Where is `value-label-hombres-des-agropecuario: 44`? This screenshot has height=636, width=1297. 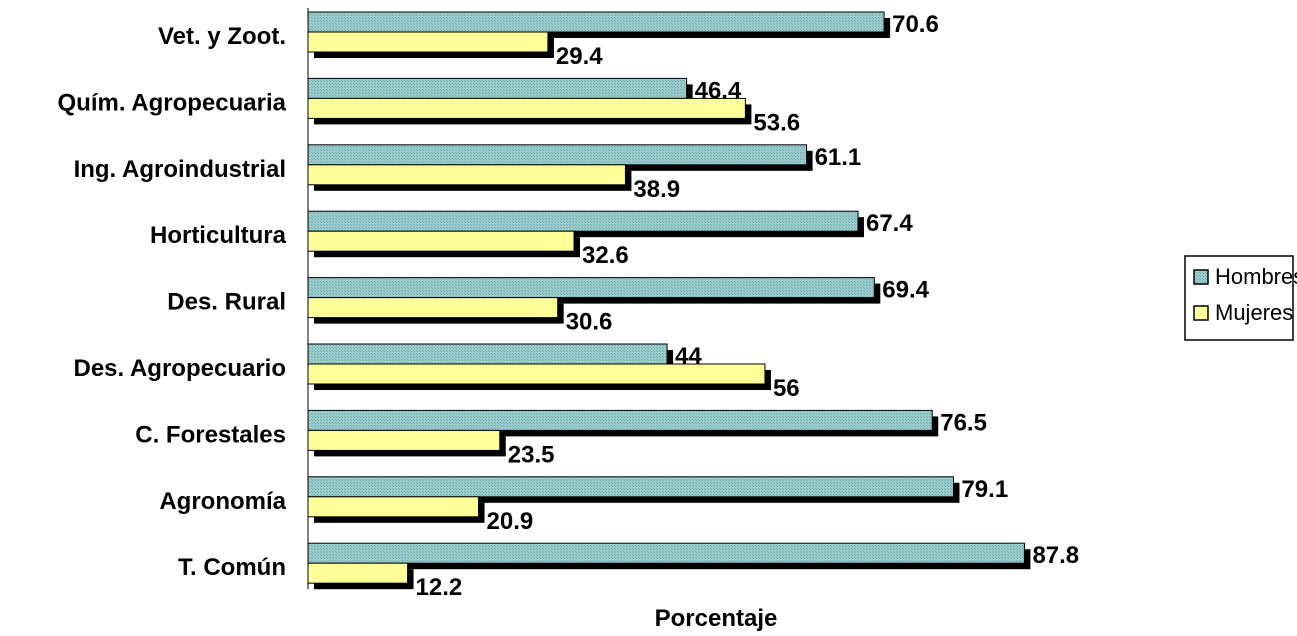
value-label-hombres-des-agropecuario: 44 is located at coordinates (688, 356).